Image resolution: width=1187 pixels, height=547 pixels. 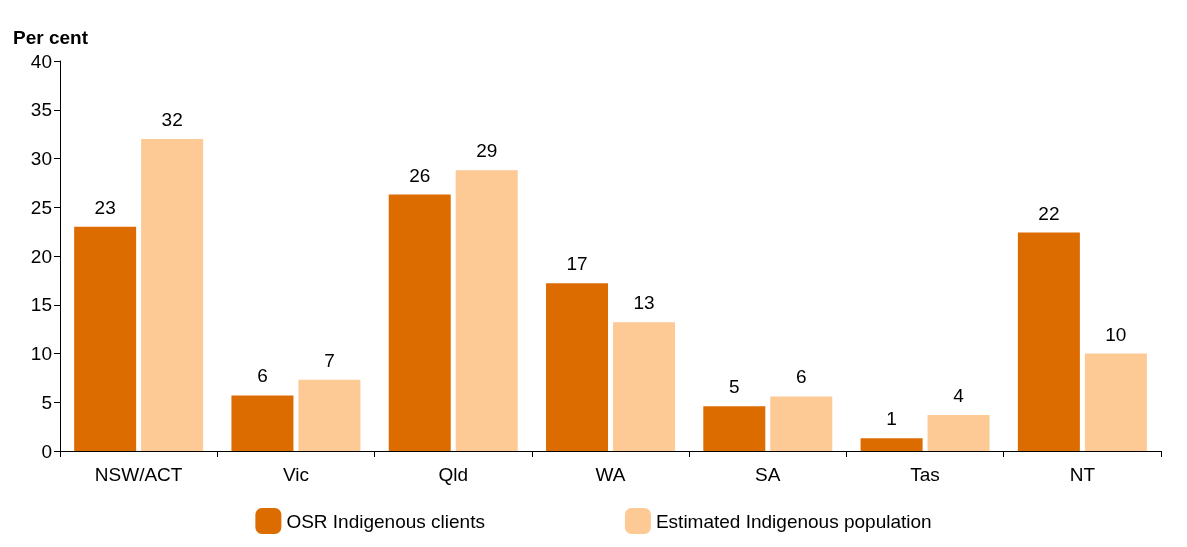 I want to click on x-tick-label: Qld, so click(x=453, y=474).